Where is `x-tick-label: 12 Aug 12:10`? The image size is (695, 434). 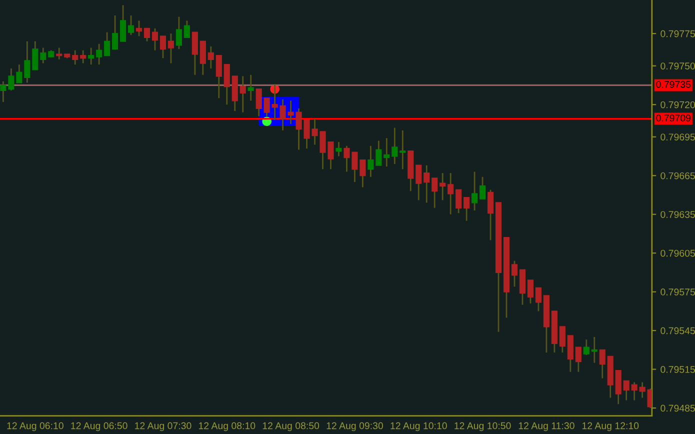 x-tick-label: 12 Aug 12:10 is located at coordinates (610, 427).